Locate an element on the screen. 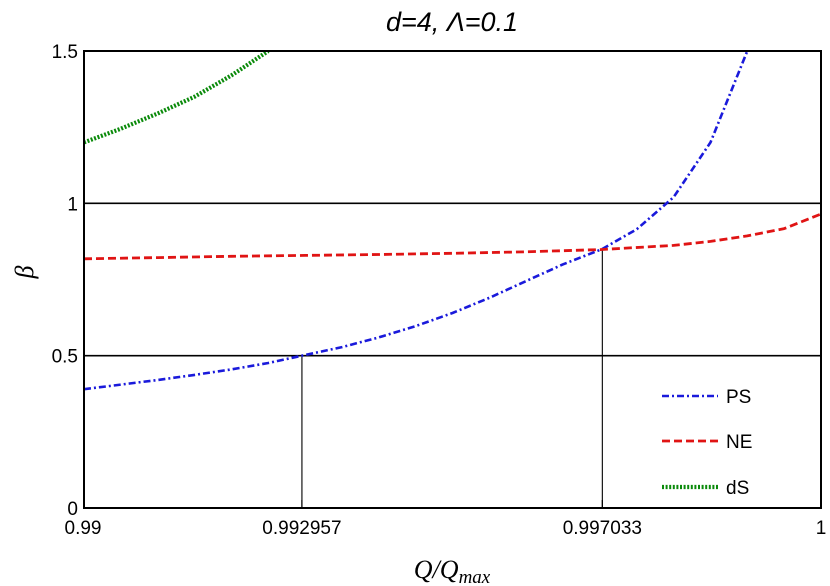 This screenshot has width=830, height=586. x-axis-label: Q/Qmax is located at coordinates (452, 570).